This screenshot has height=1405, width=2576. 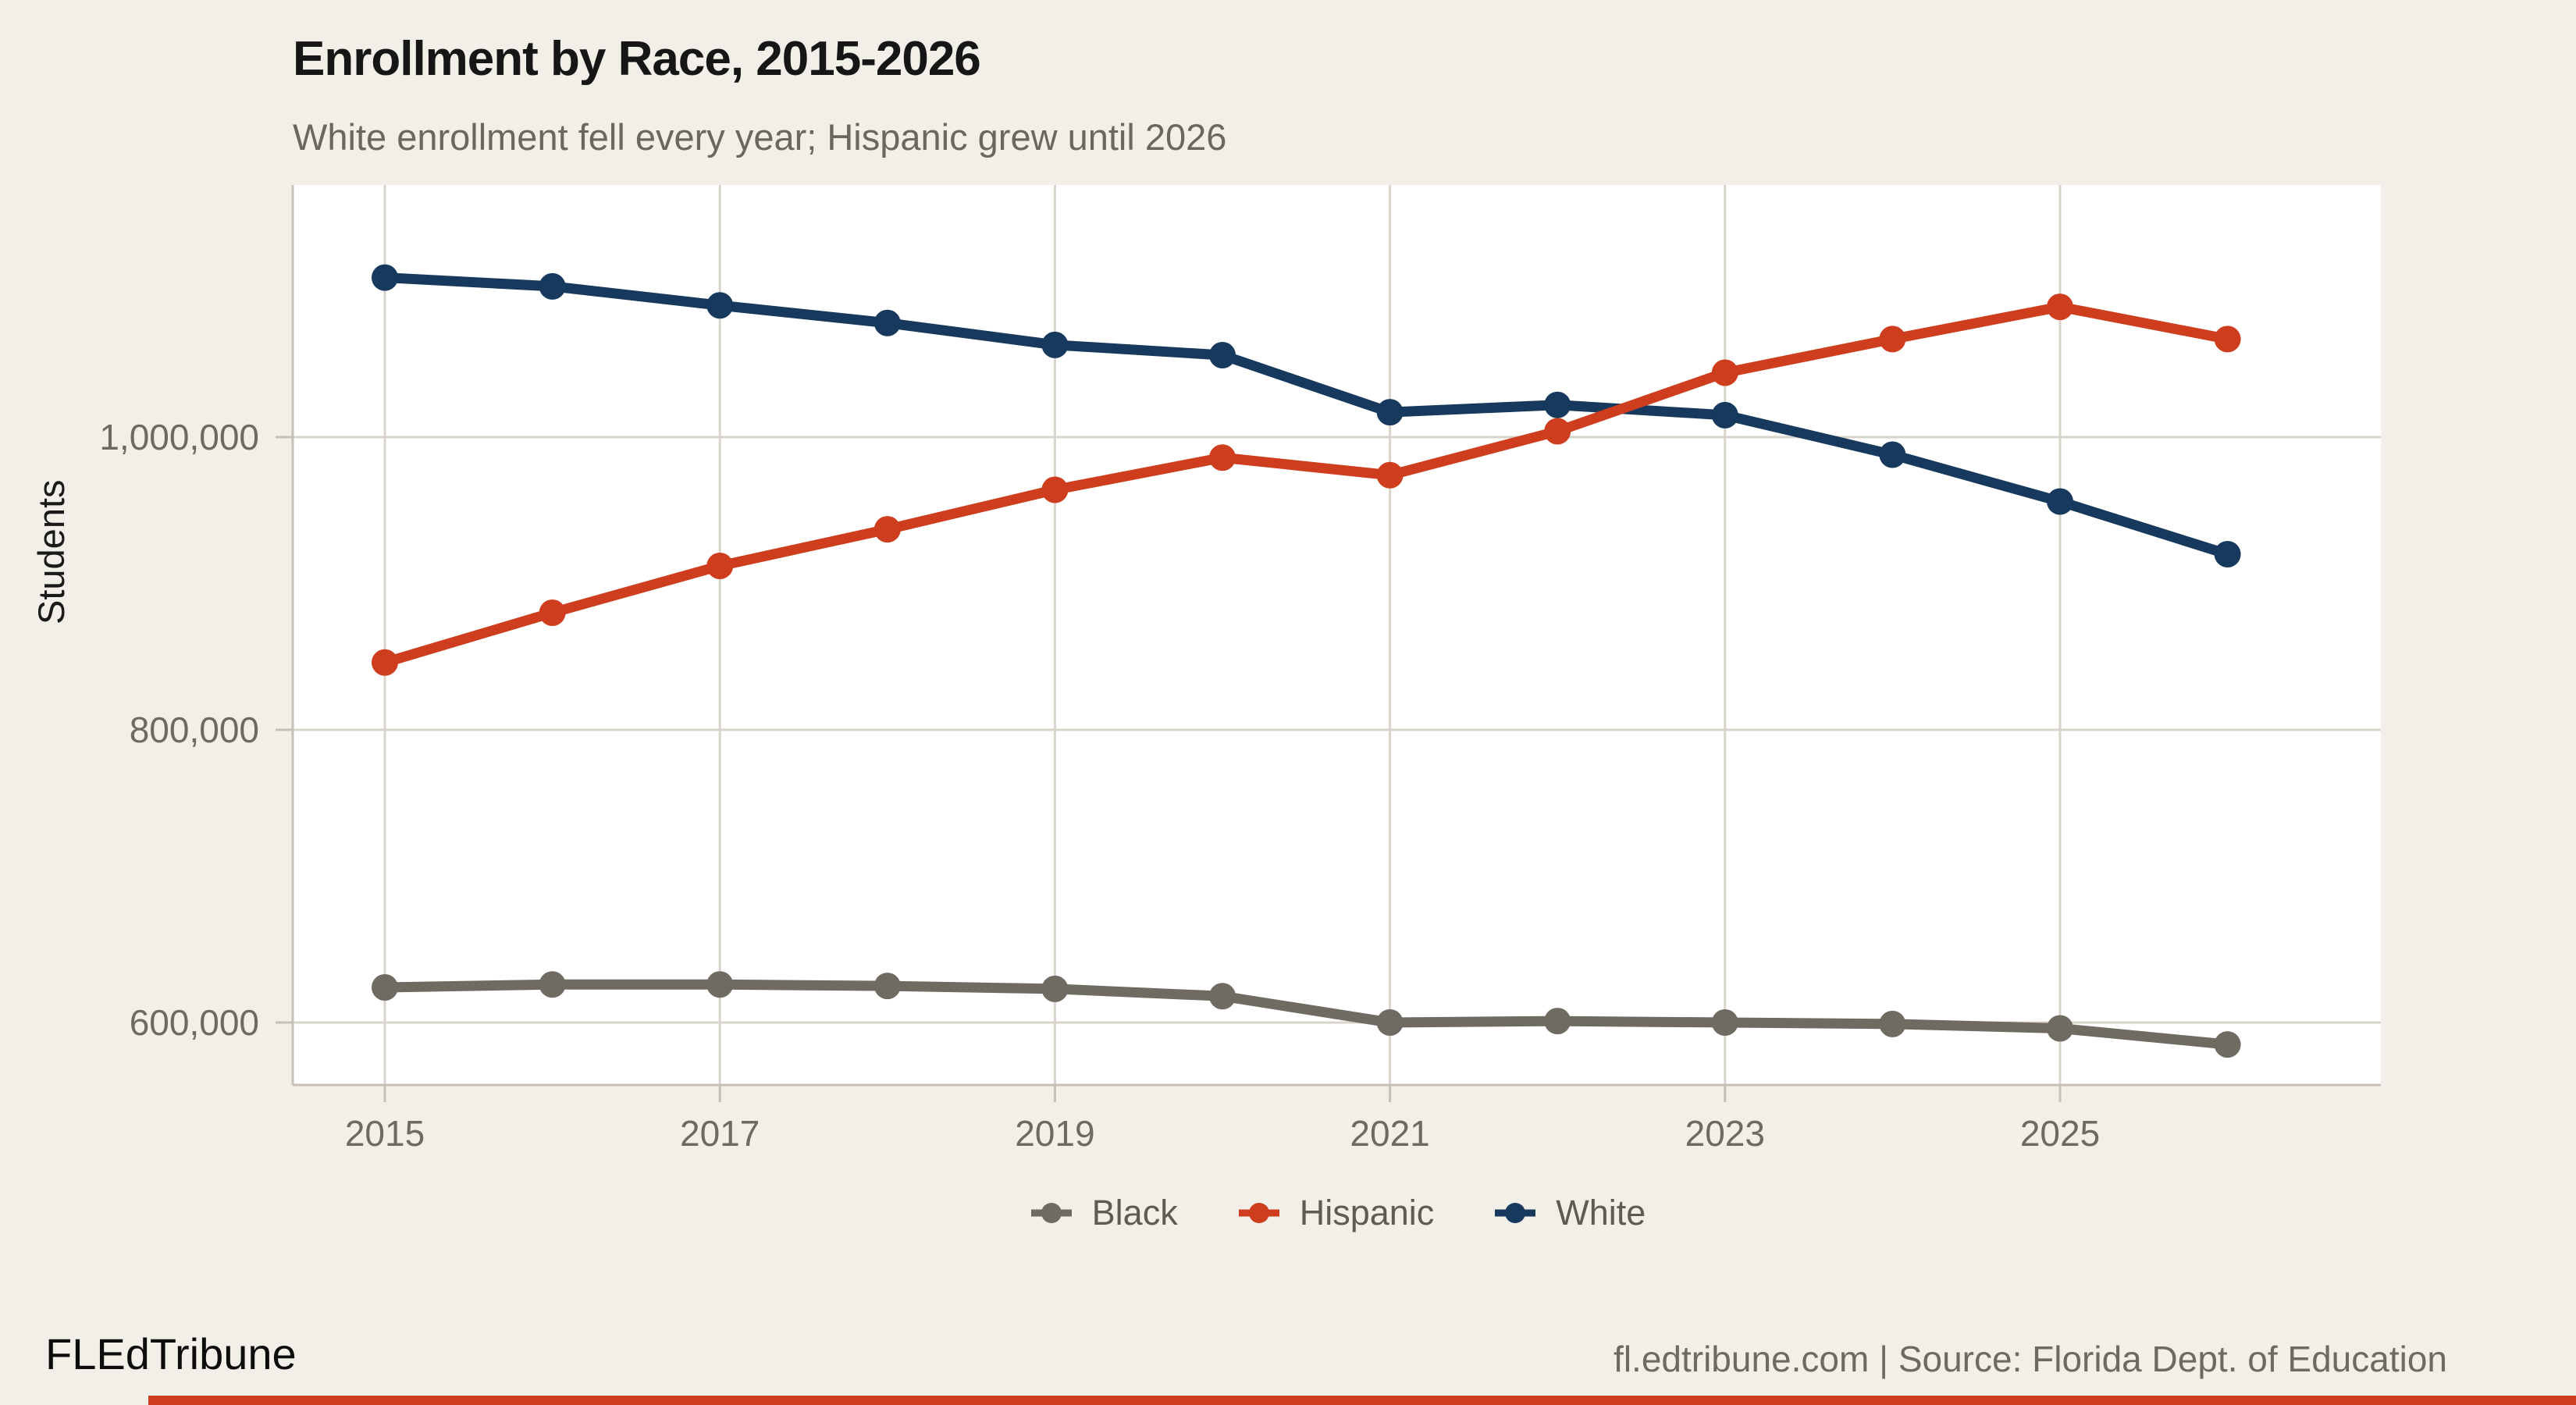 I want to click on chart-legend: Black Hispanic White, so click(x=1337, y=1213).